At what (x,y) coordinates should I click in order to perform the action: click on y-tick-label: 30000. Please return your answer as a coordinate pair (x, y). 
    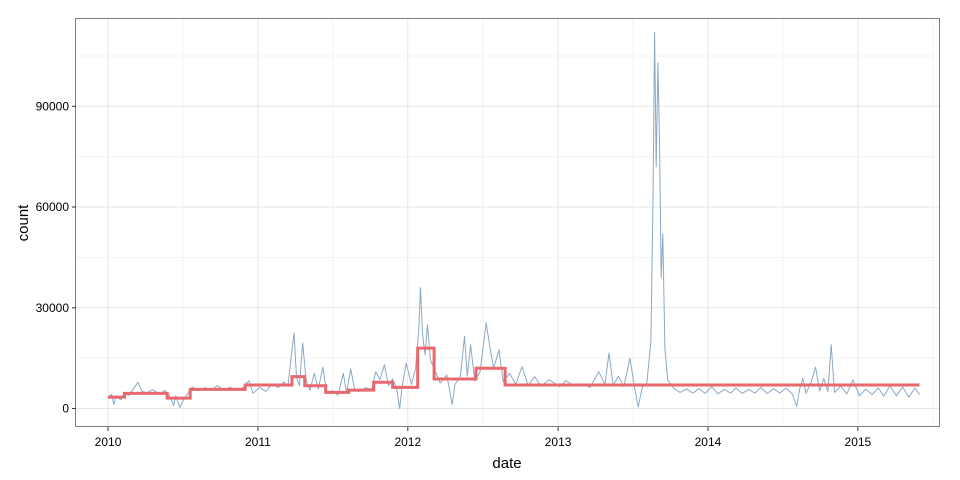
    Looking at the image, I should click on (53, 308).